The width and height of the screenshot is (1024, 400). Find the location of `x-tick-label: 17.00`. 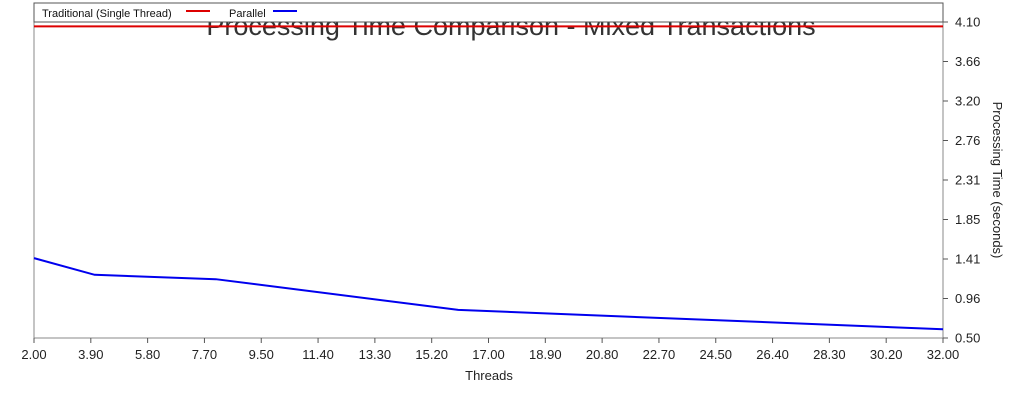

x-tick-label: 17.00 is located at coordinates (488, 354).